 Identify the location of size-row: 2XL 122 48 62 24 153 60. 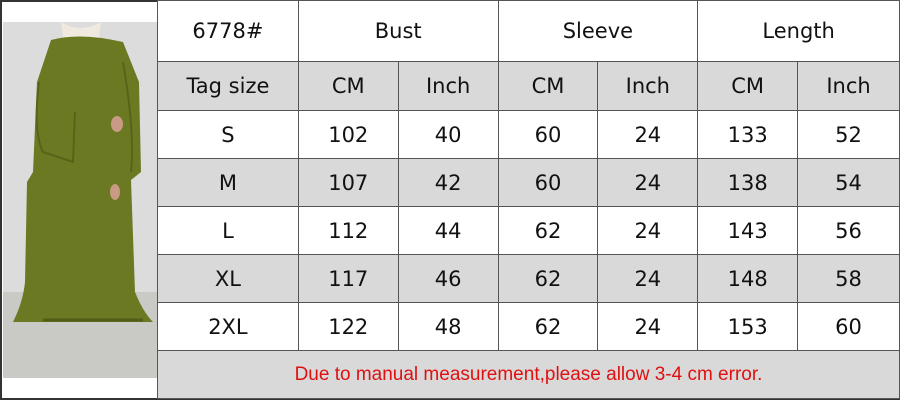
(528, 326).